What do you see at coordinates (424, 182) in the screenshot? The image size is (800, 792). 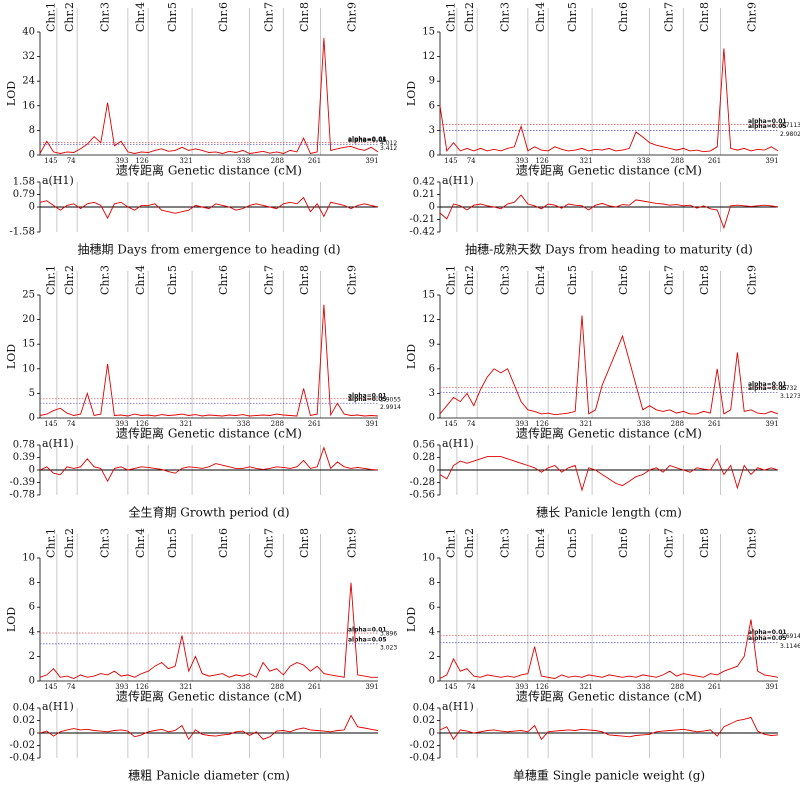 I see `y-tick-label: 0.42` at bounding box center [424, 182].